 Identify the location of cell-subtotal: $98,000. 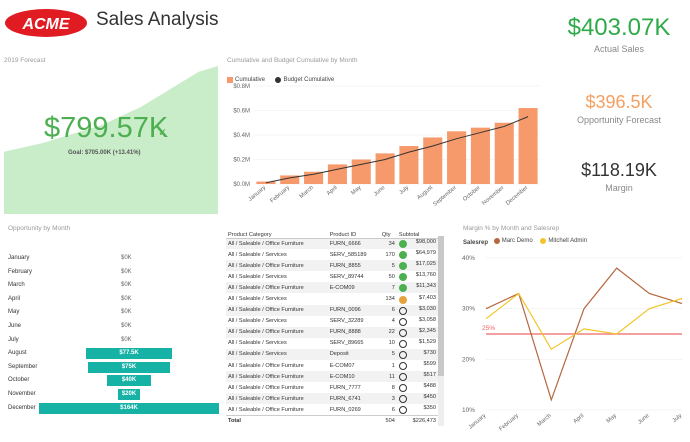
(417, 244).